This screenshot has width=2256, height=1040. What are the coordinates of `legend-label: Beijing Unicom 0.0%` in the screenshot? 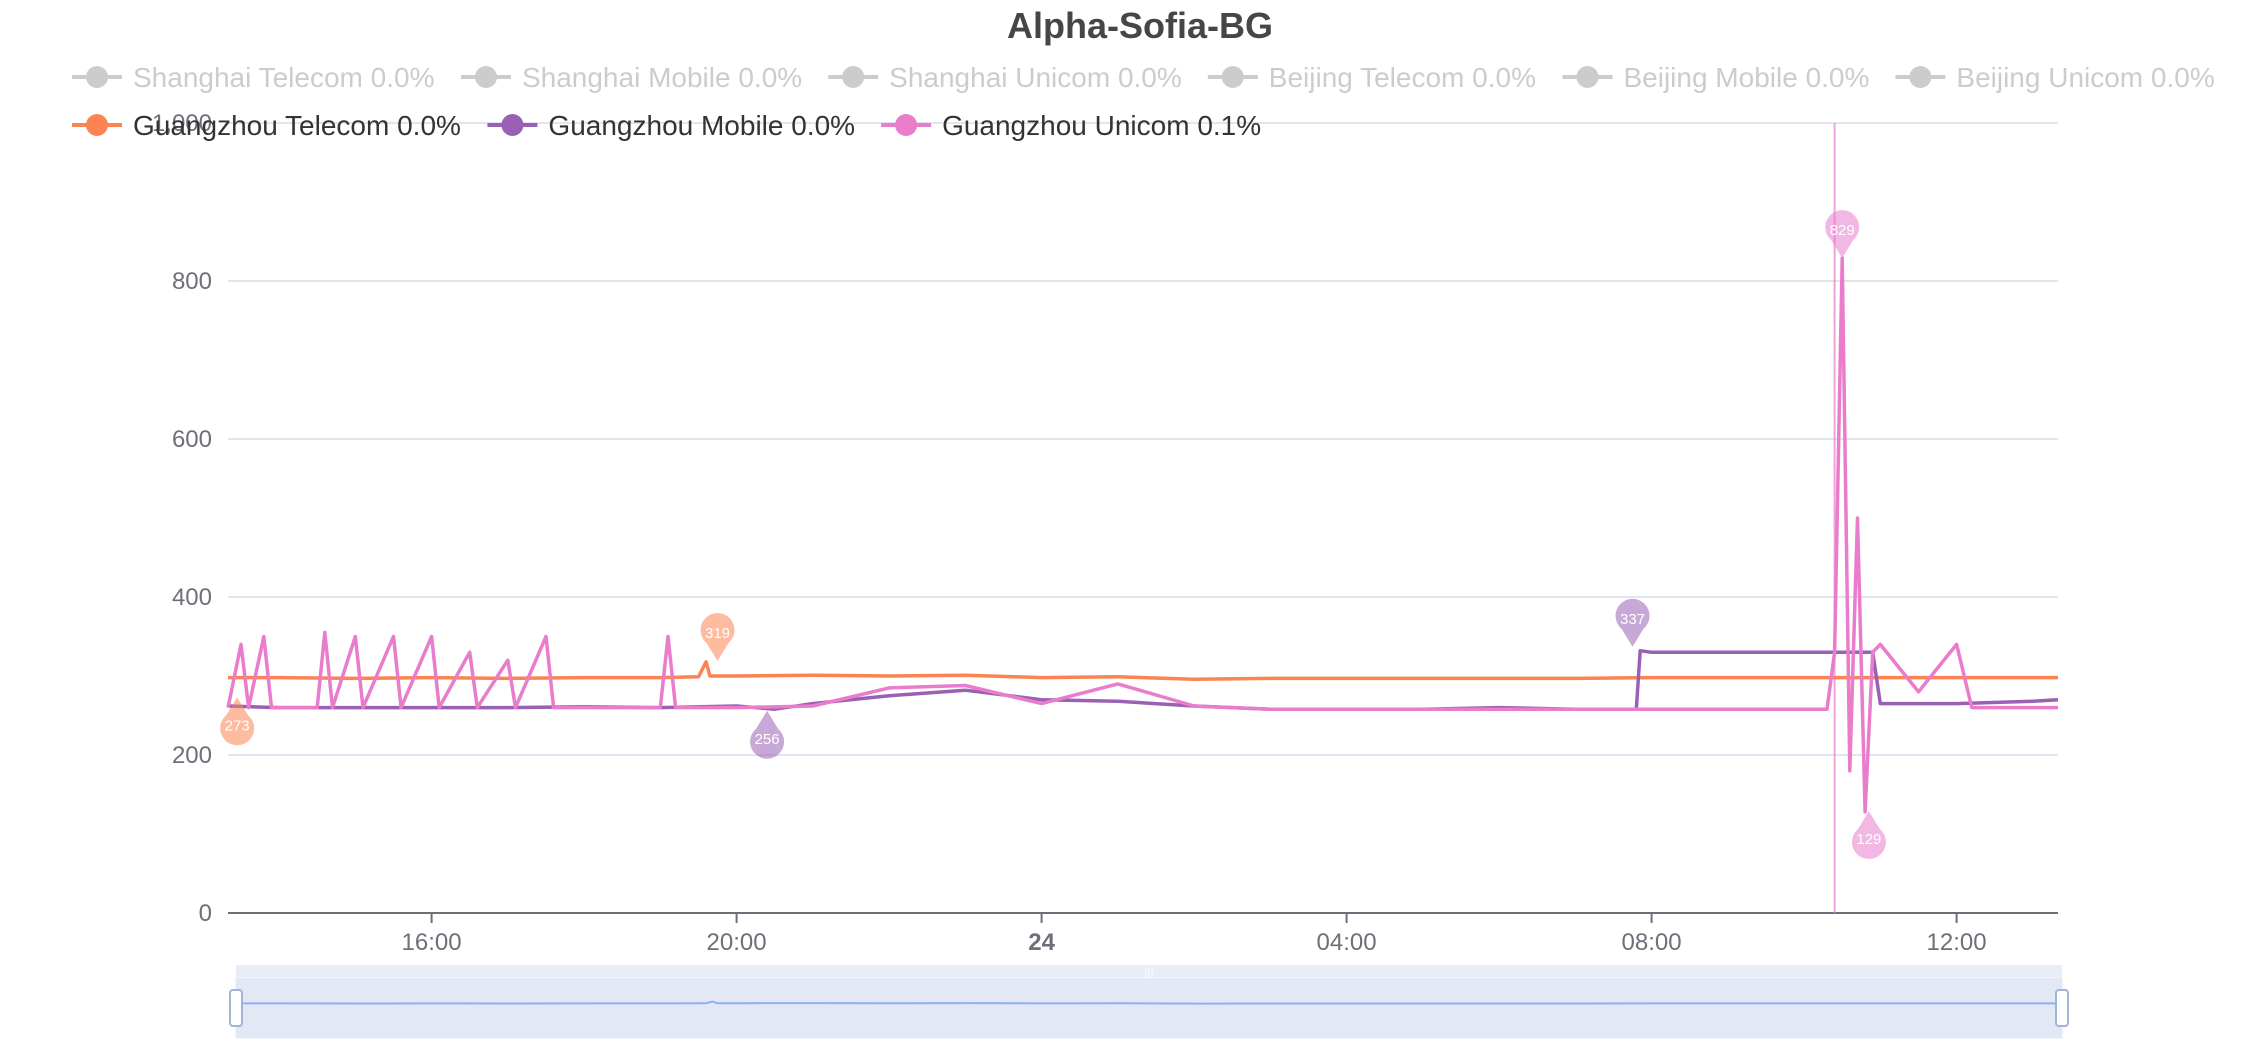 It's located at (2085, 77).